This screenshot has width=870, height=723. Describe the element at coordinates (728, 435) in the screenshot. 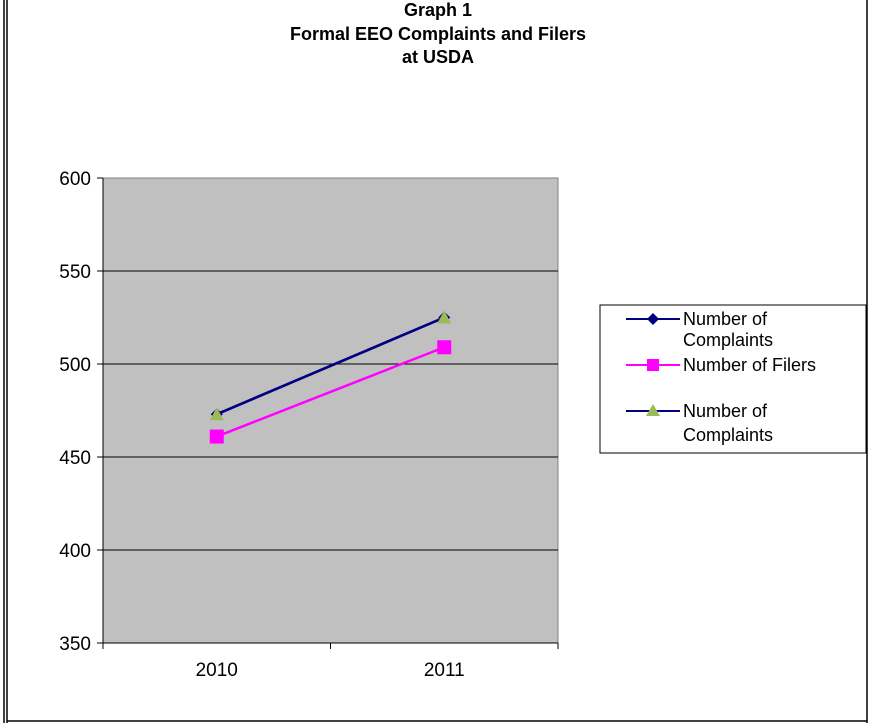

I see `legend-label-complaints-4: Complaints` at that location.